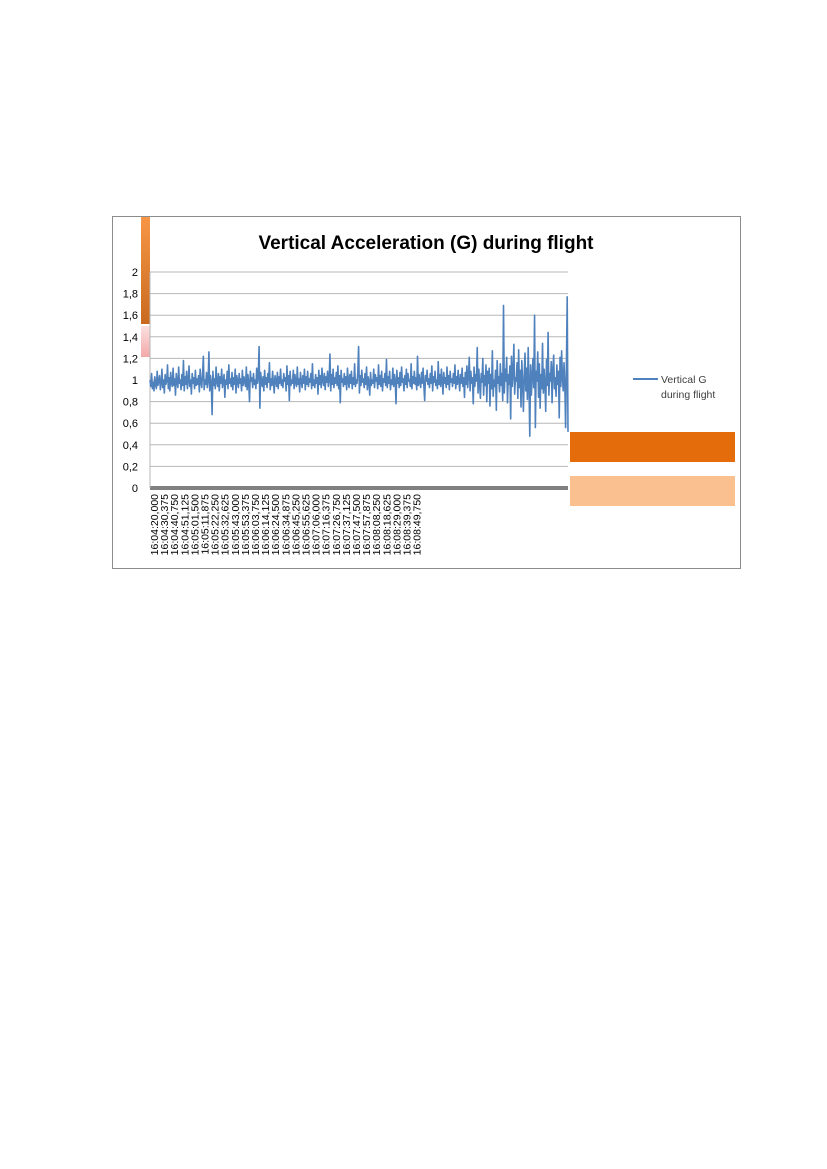 The height and width of the screenshot is (1169, 827). Describe the element at coordinates (155, 524) in the screenshot. I see `x-tick-label: 16:04:20,000` at that location.